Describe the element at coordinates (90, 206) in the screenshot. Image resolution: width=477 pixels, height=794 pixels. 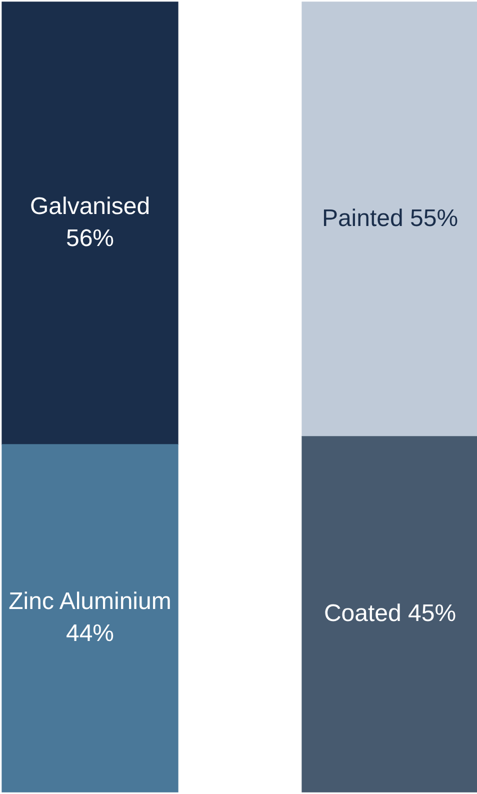
I see `series-label: Galvanised` at that location.